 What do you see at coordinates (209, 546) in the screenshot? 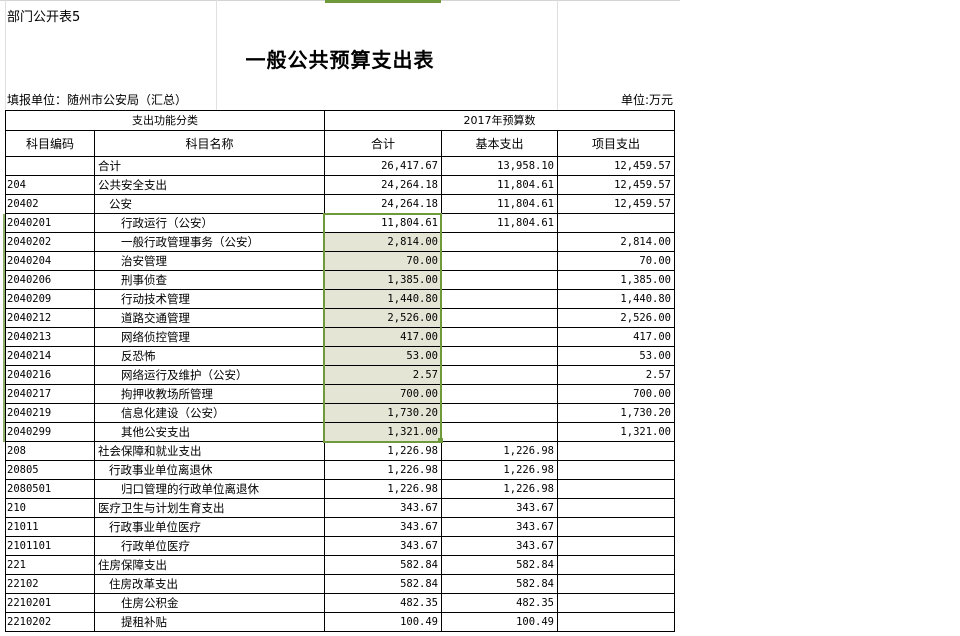
I see `cell-name: 行政单位医疗` at bounding box center [209, 546].